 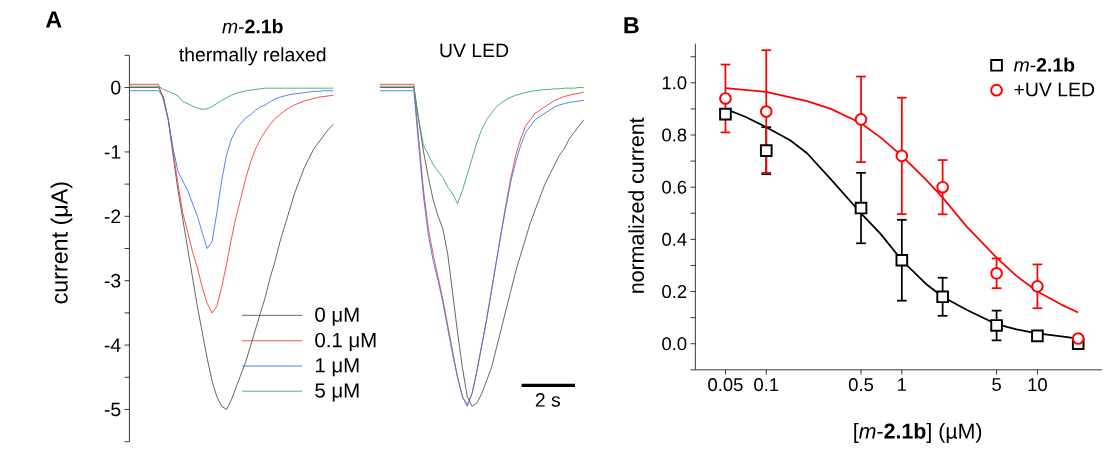 What do you see at coordinates (725, 384) in the screenshot?
I see `x-tick-label: 0.05` at bounding box center [725, 384].